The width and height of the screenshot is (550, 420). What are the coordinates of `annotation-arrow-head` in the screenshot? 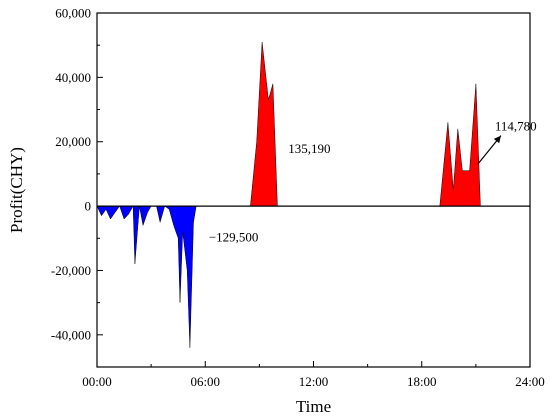 It's located at (497, 139).